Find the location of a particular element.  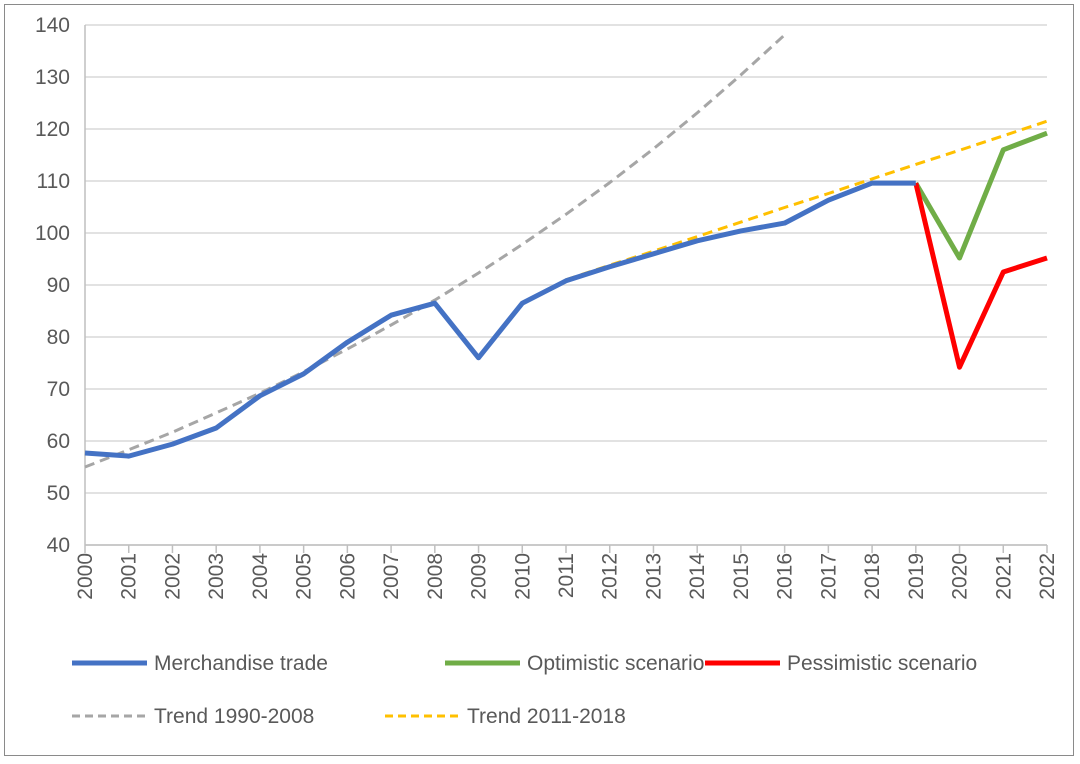

x-tick-label: 2007 is located at coordinates (391, 576).